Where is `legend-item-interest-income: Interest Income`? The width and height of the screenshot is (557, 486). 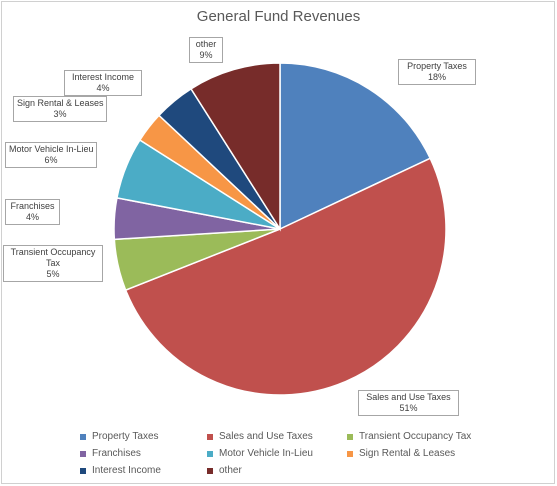
legend-item-interest-income: Interest Income is located at coordinates (143, 470).